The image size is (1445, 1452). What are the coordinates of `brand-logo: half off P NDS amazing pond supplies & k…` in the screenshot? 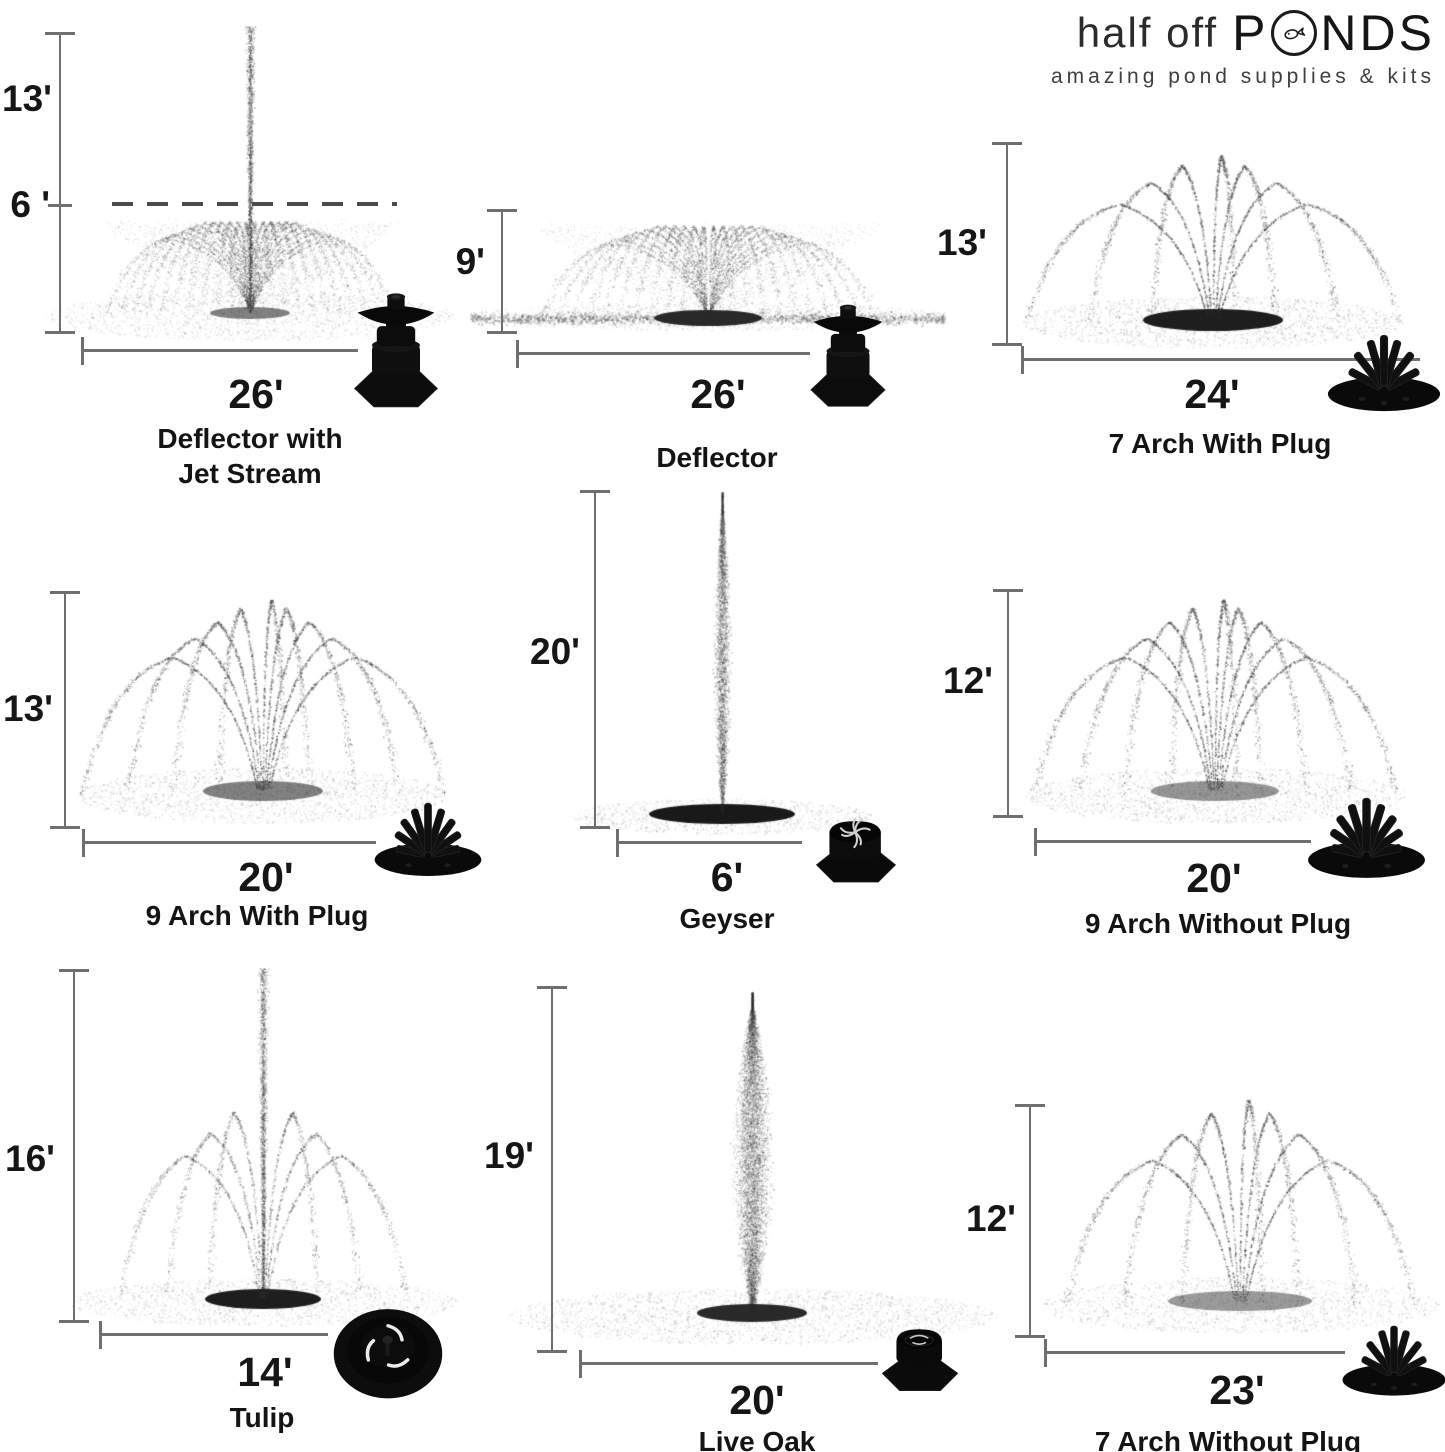 It's located at (1243, 46).